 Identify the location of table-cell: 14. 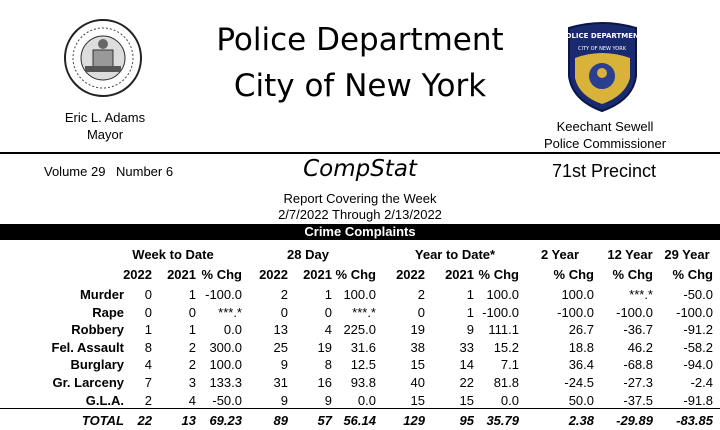
(466, 365).